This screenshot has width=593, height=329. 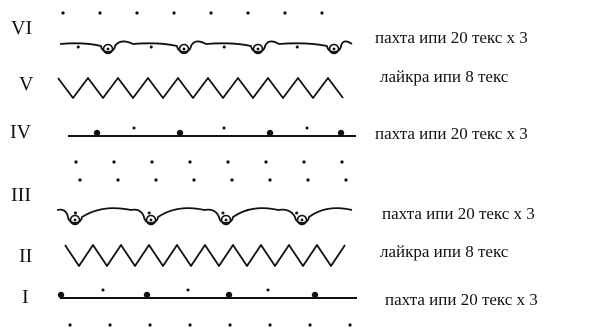 What do you see at coordinates (21, 195) in the screenshot?
I see `row-numeral-iii: III` at bounding box center [21, 195].